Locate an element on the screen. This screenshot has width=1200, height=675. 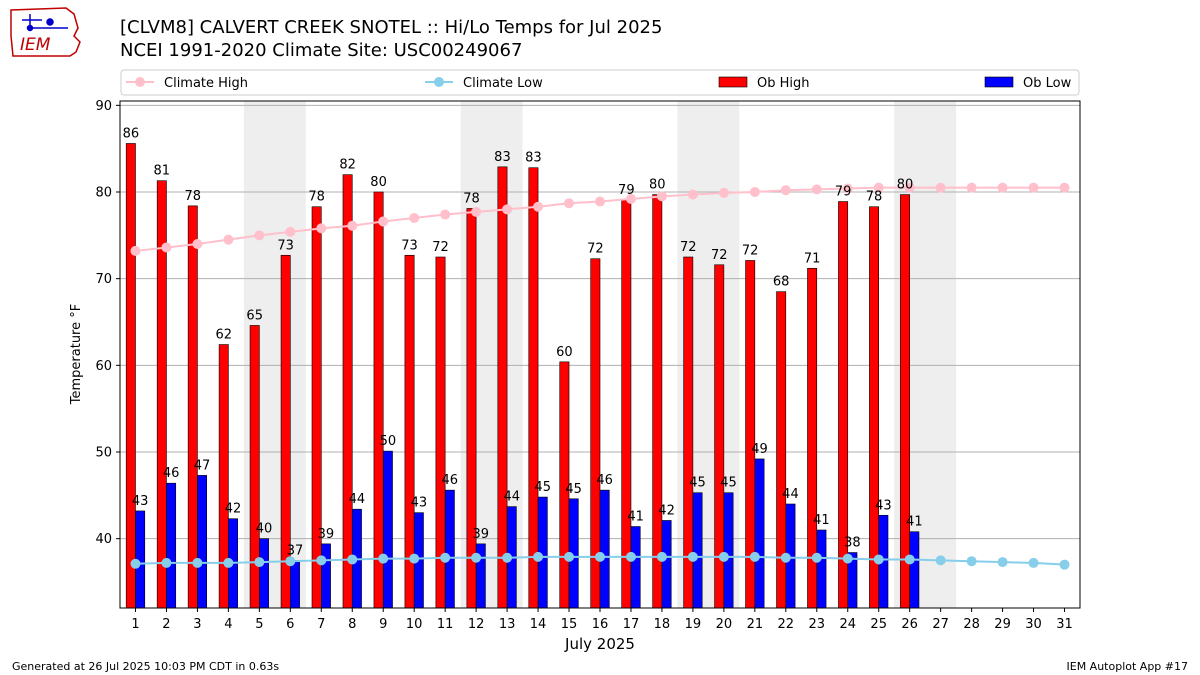
x-tick-label: 4 is located at coordinates (228, 624).